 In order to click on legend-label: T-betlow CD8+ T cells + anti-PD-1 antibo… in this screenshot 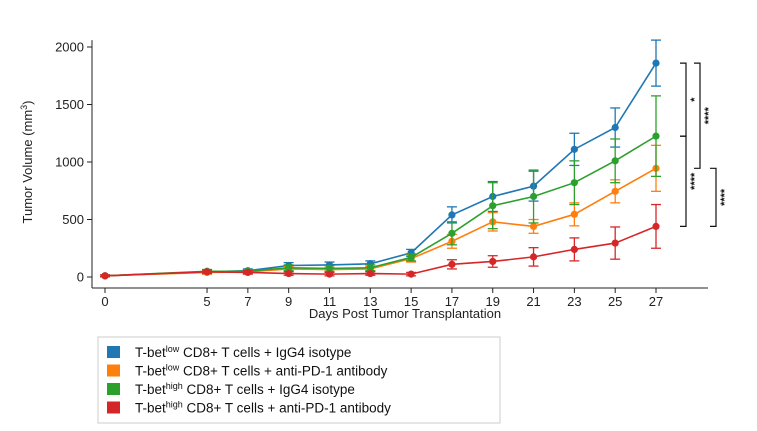, I will do `click(261, 371)`.